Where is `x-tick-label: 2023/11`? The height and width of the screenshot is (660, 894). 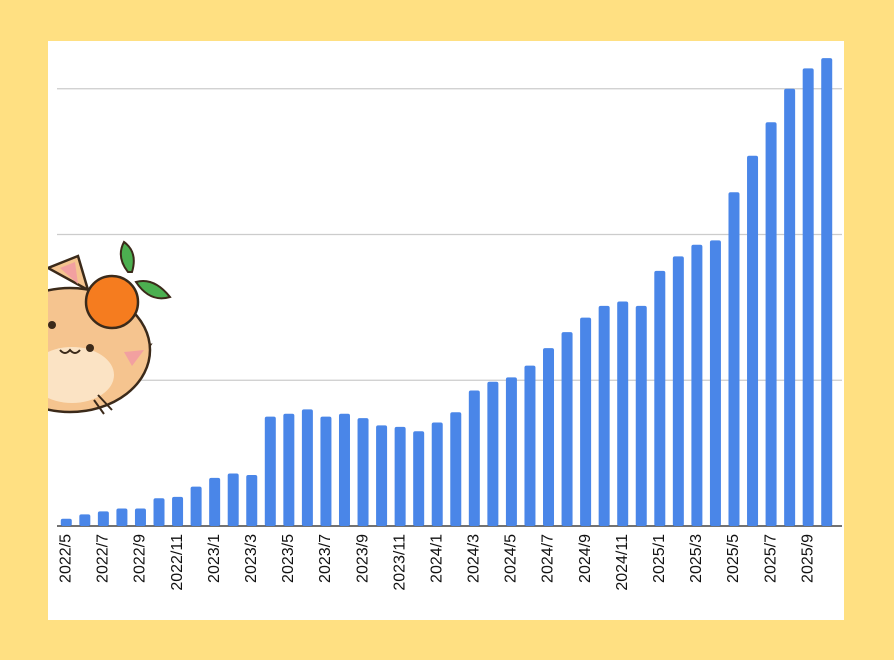
x-tick-label: 2023/11 is located at coordinates (399, 562).